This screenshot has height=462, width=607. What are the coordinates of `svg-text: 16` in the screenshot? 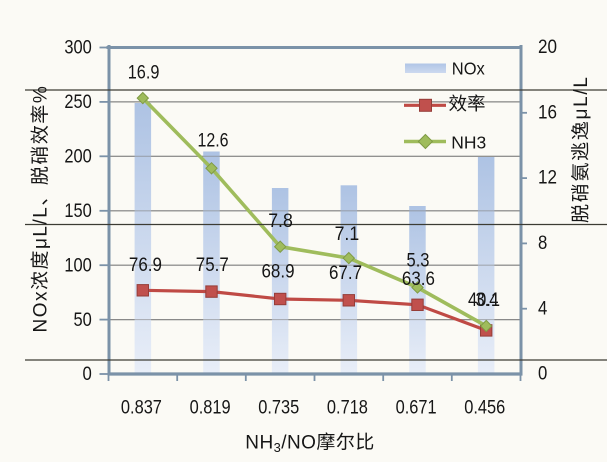 It's located at (547, 112).